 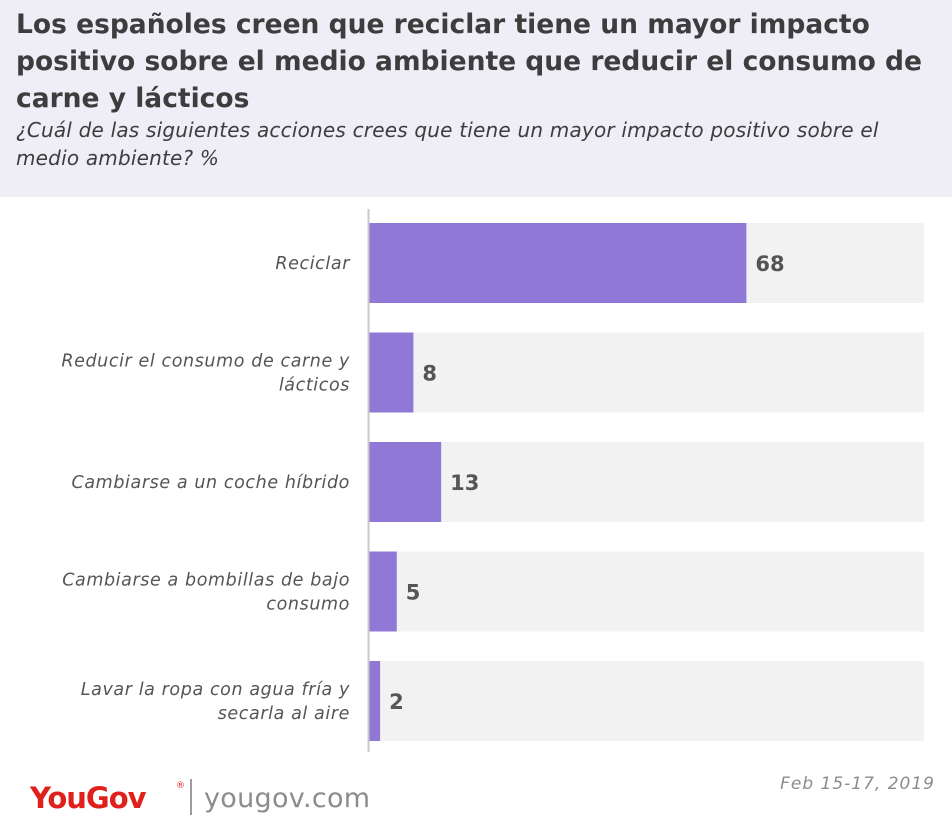 I want to click on category-label: Reducir el consumo de carne y, so click(x=205, y=362).